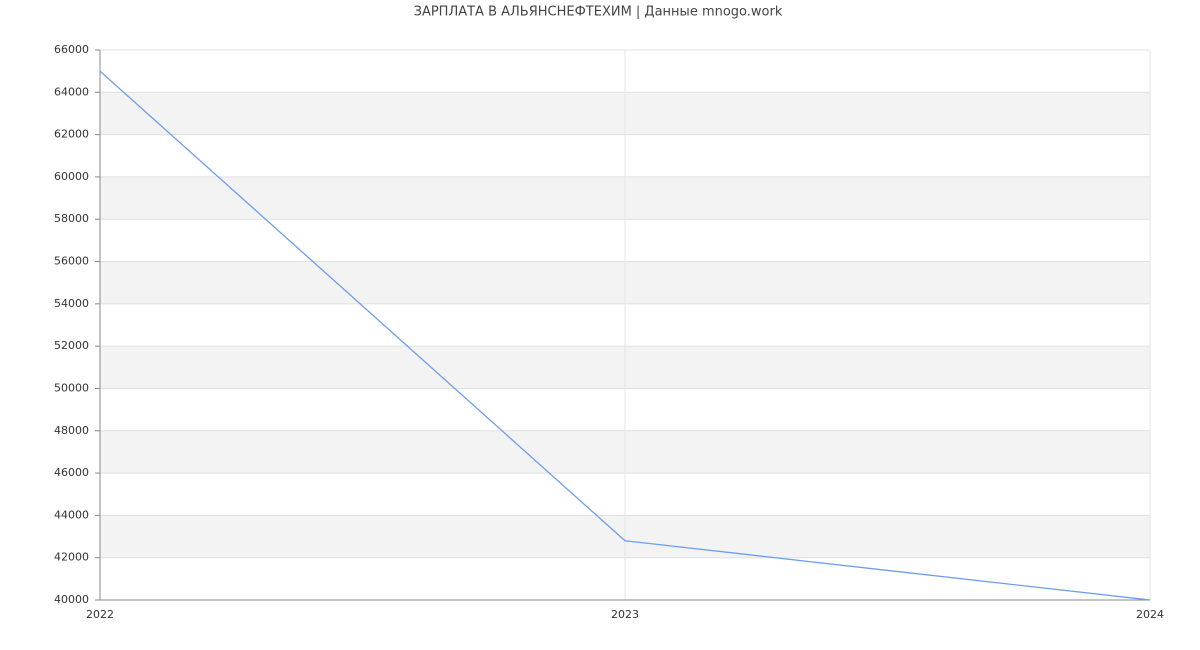 The image size is (1200, 650). What do you see at coordinates (71, 472) in the screenshot?
I see `y-tick-label: 46000` at bounding box center [71, 472].